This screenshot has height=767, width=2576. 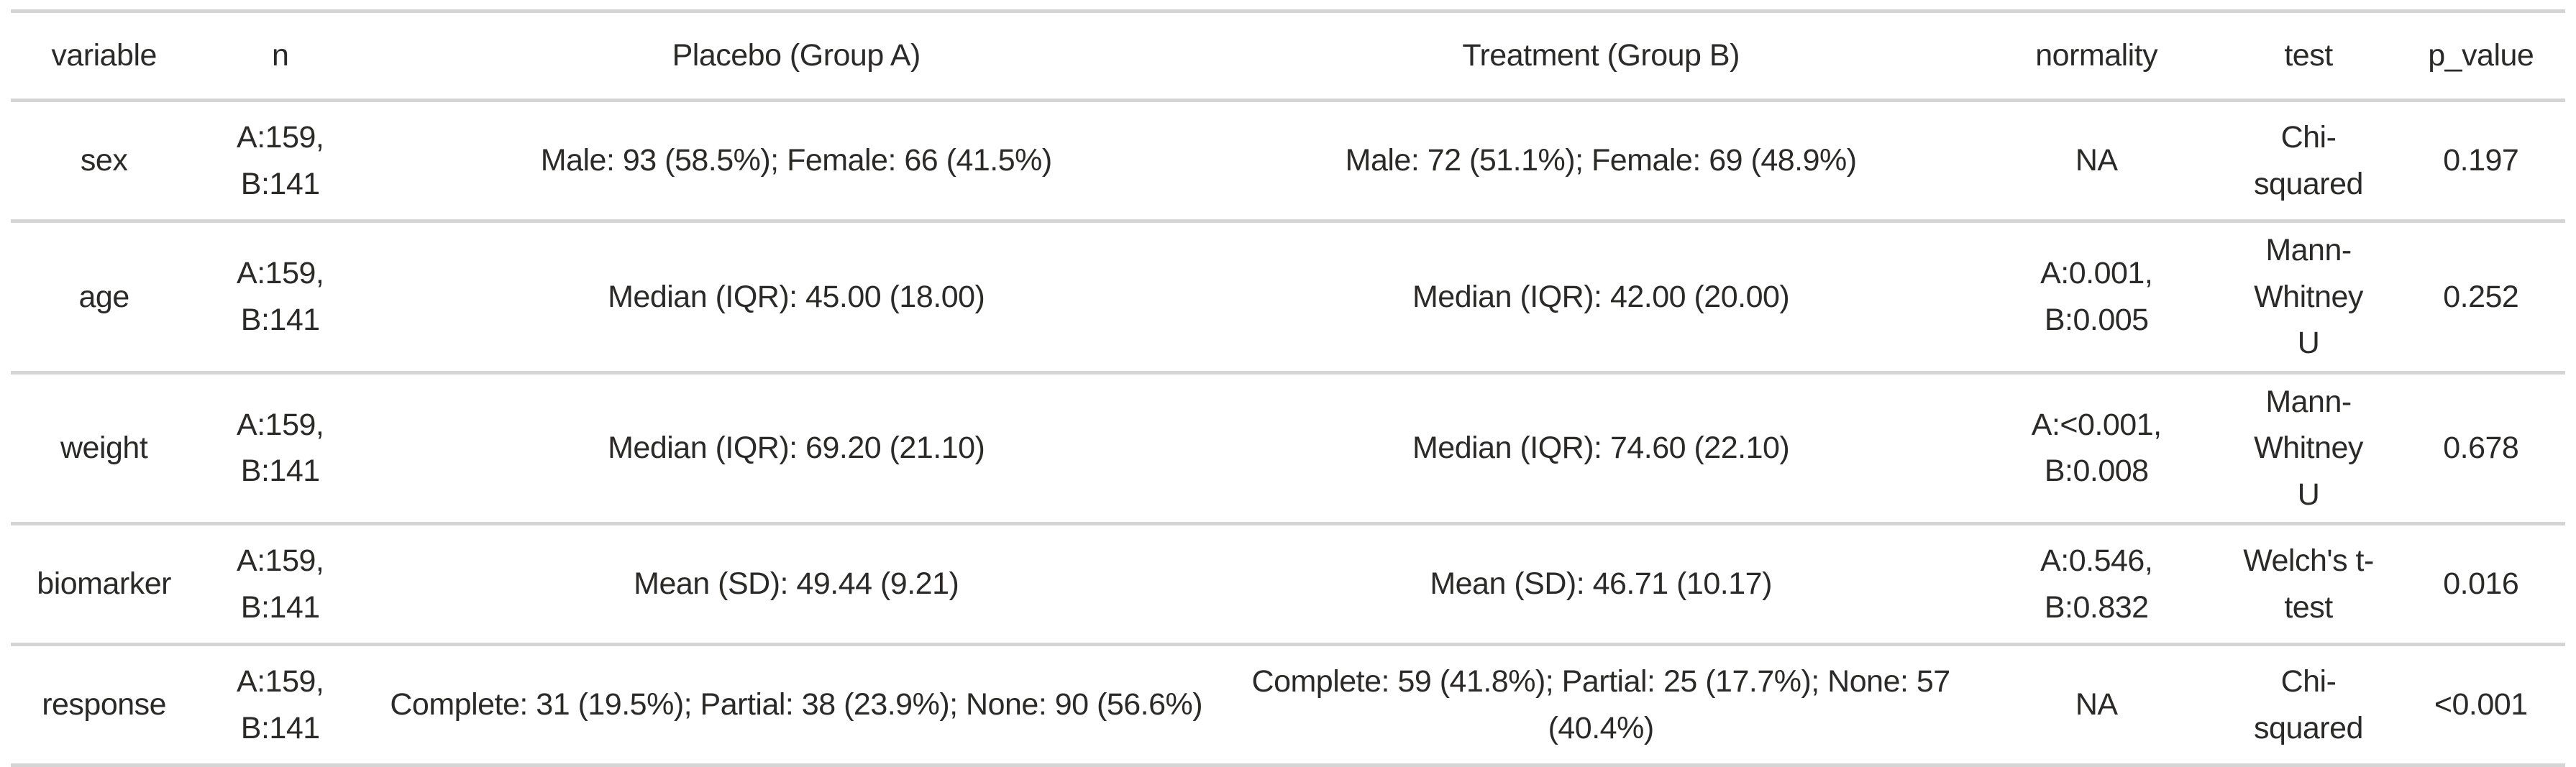 What do you see at coordinates (796, 448) in the screenshot?
I see `cell-weight-placebo-group-a: Median (IQR): 69.20 (21.10)` at bounding box center [796, 448].